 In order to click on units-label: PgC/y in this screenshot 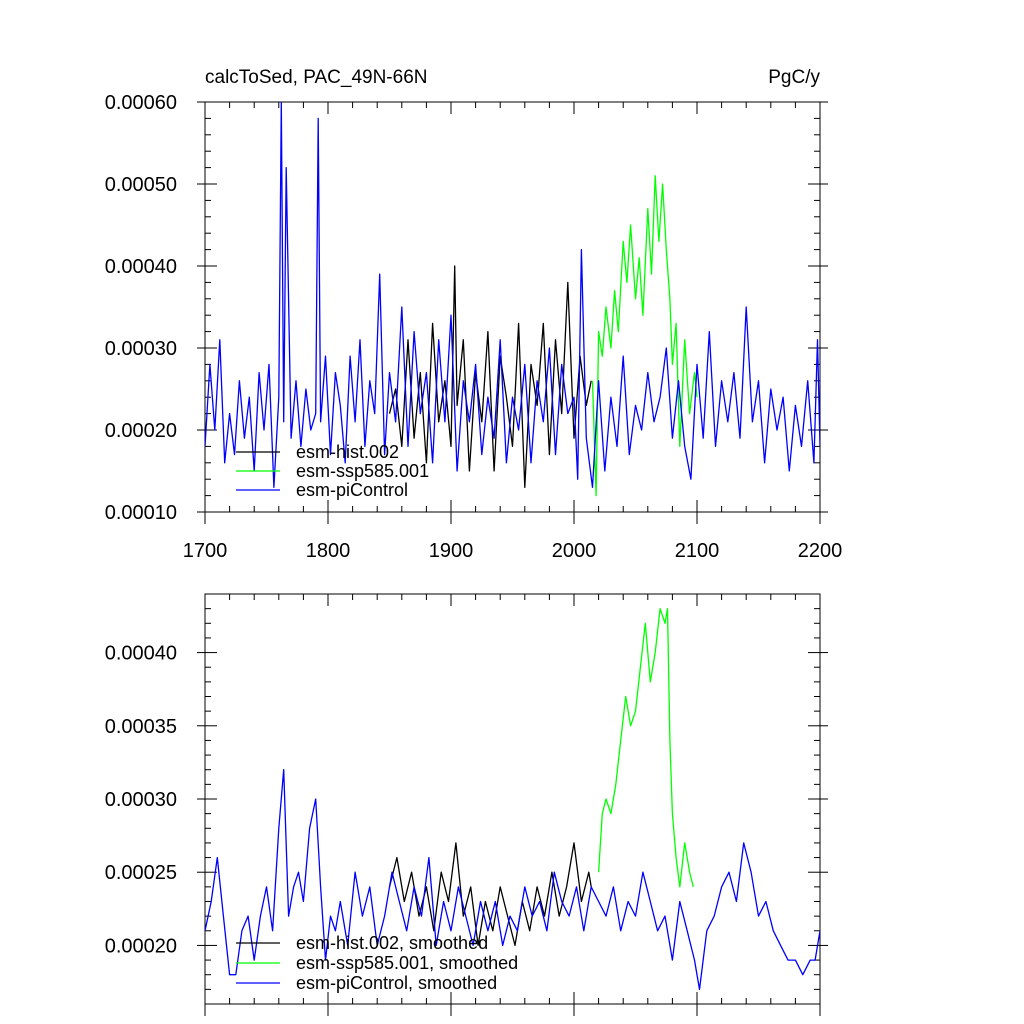, I will do `click(794, 77)`.